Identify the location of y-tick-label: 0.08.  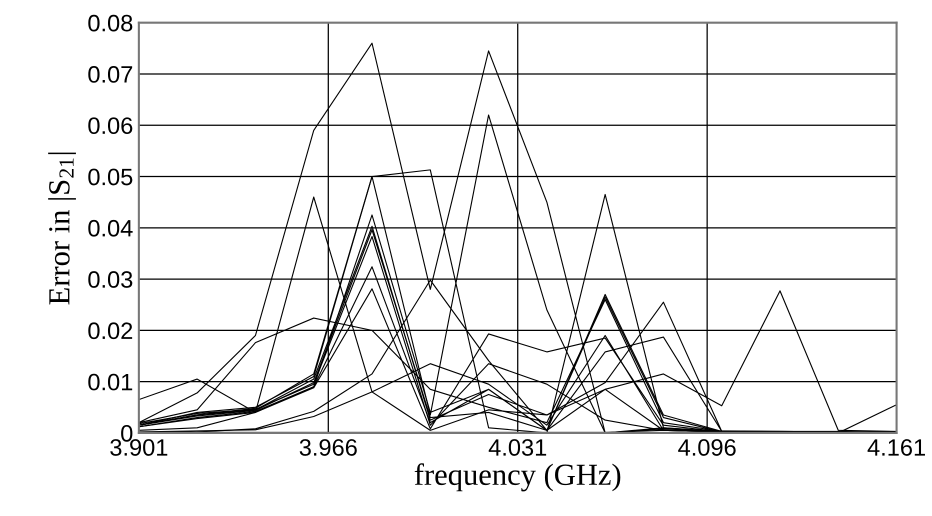
(110, 23).